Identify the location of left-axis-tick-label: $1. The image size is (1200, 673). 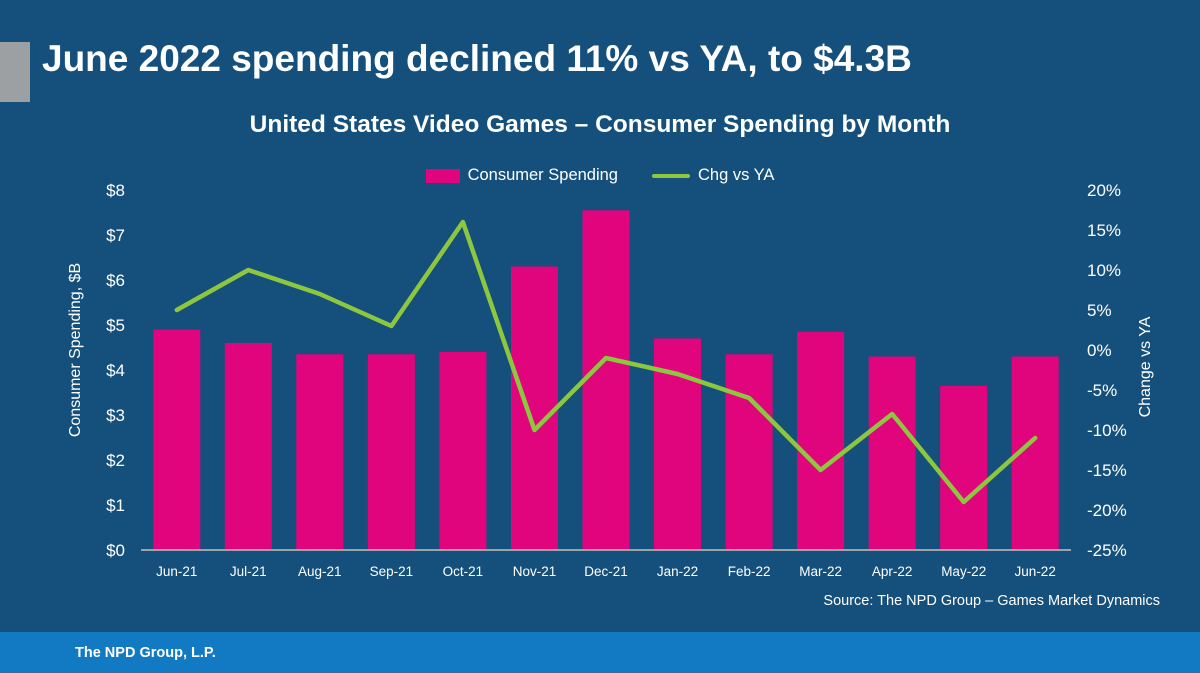
(115, 505).